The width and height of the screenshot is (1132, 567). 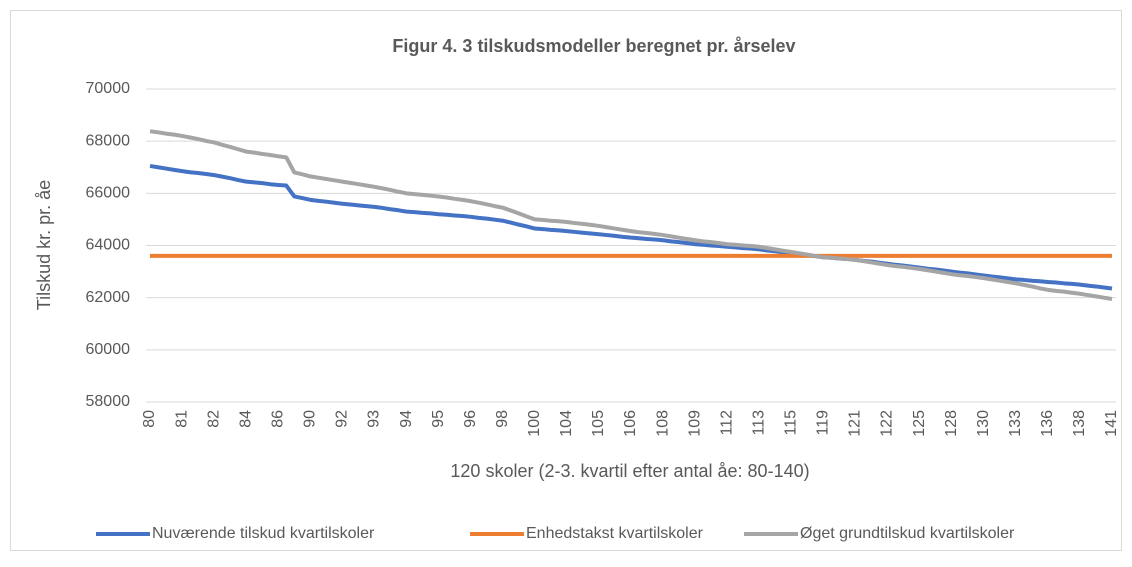 What do you see at coordinates (726, 423) in the screenshot?
I see `x-tick-label: 112` at bounding box center [726, 423].